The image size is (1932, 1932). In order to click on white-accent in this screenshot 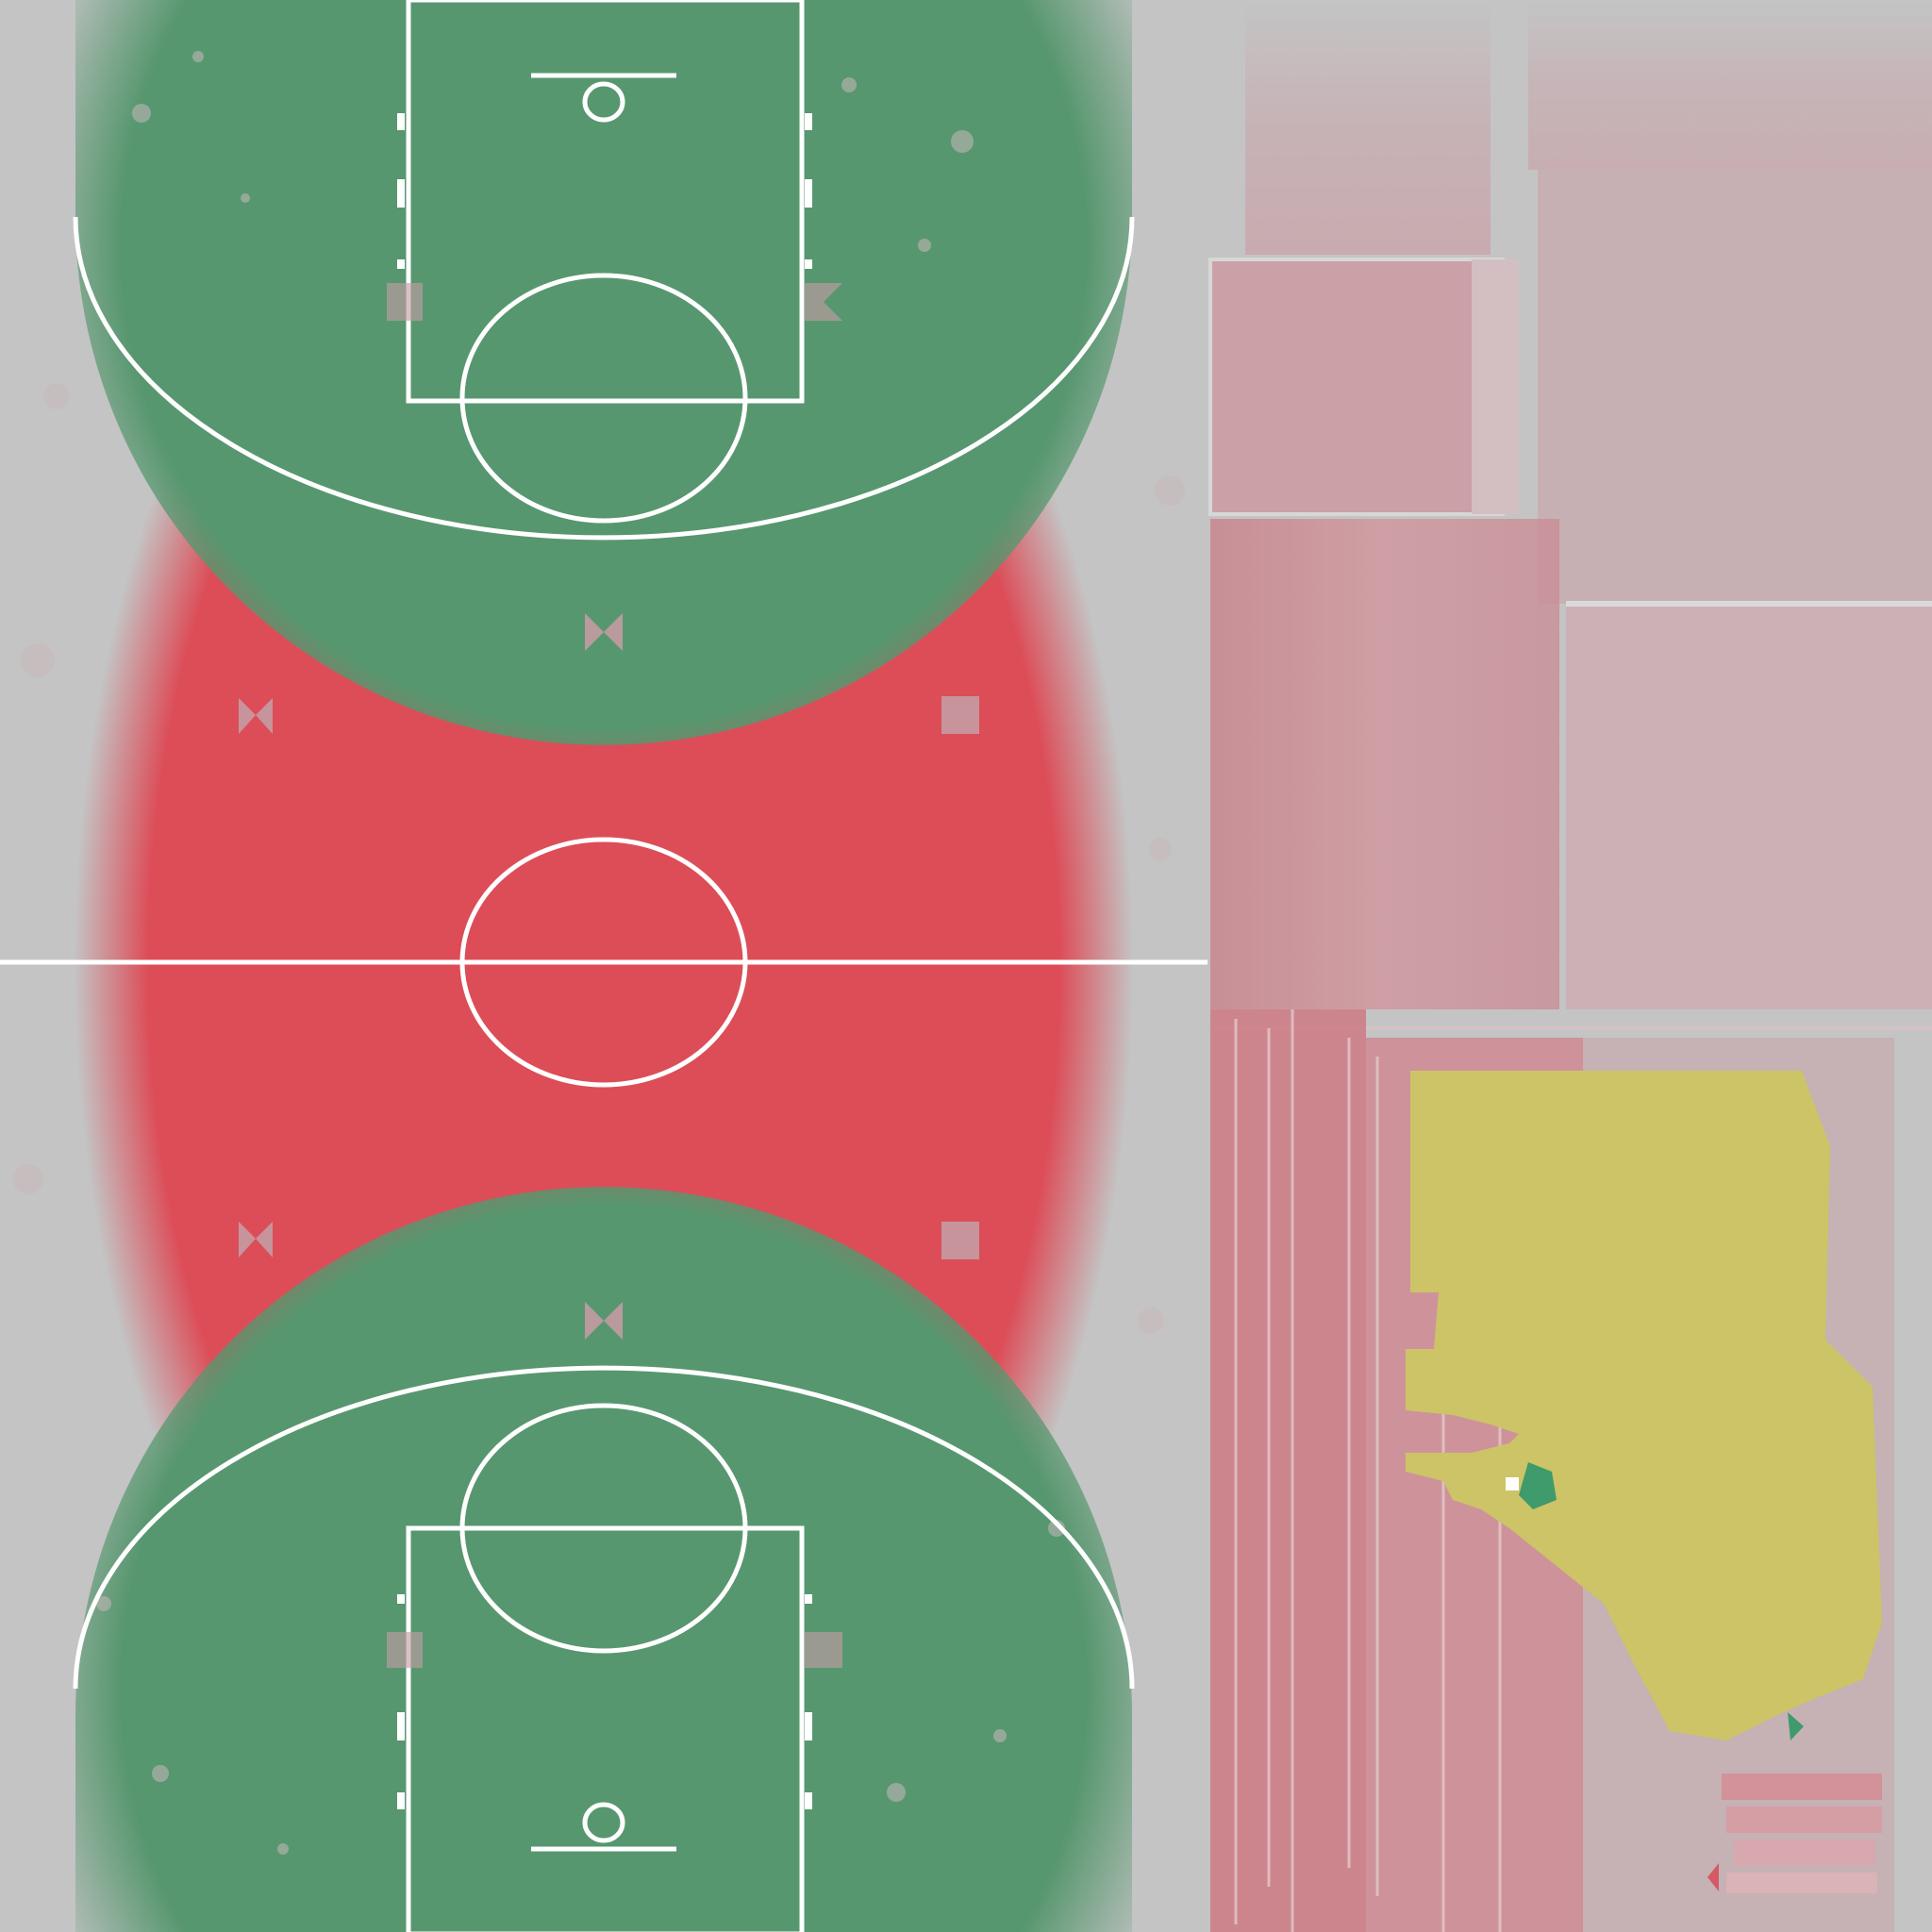, I will do `click(1513, 1484)`.